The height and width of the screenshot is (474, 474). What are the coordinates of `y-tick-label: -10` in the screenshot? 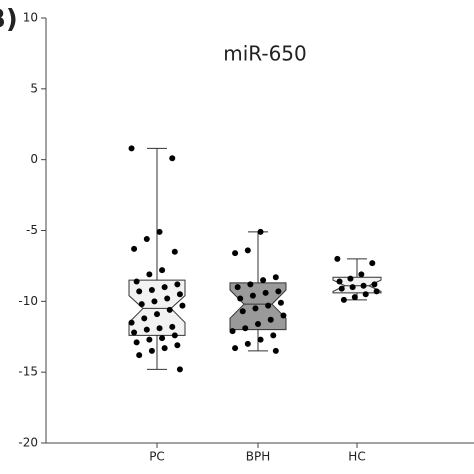 It's located at (28, 301).